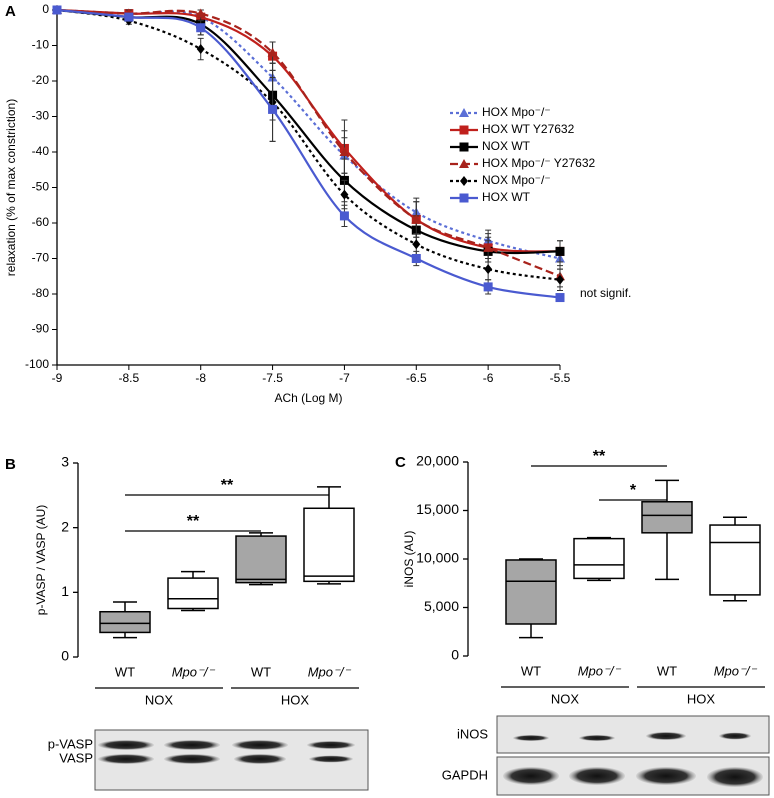 This screenshot has height=798, width=774. I want to click on panel-letter: C, so click(400, 462).